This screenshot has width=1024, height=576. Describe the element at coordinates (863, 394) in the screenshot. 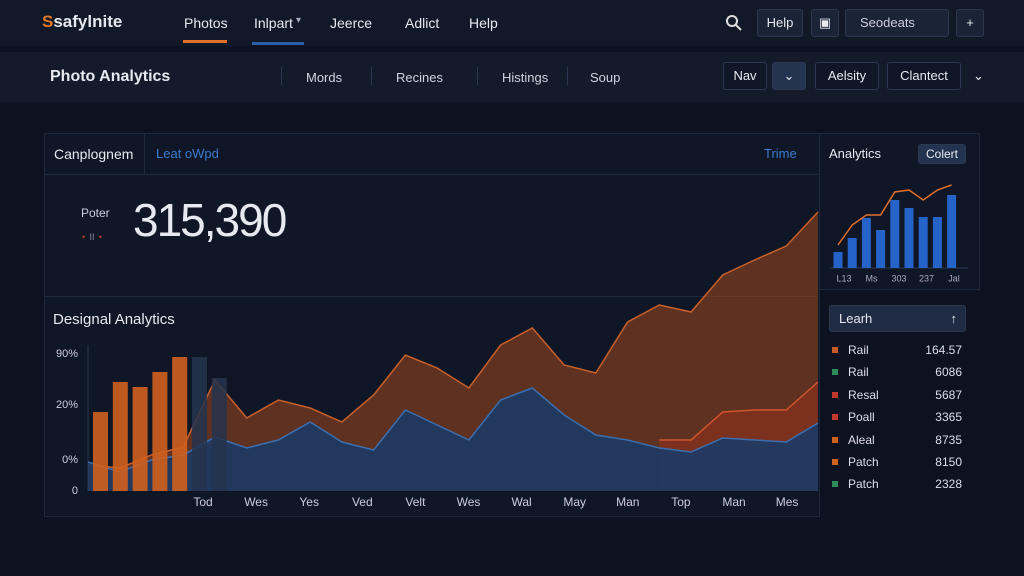

I see `item-name: Resal` at that location.